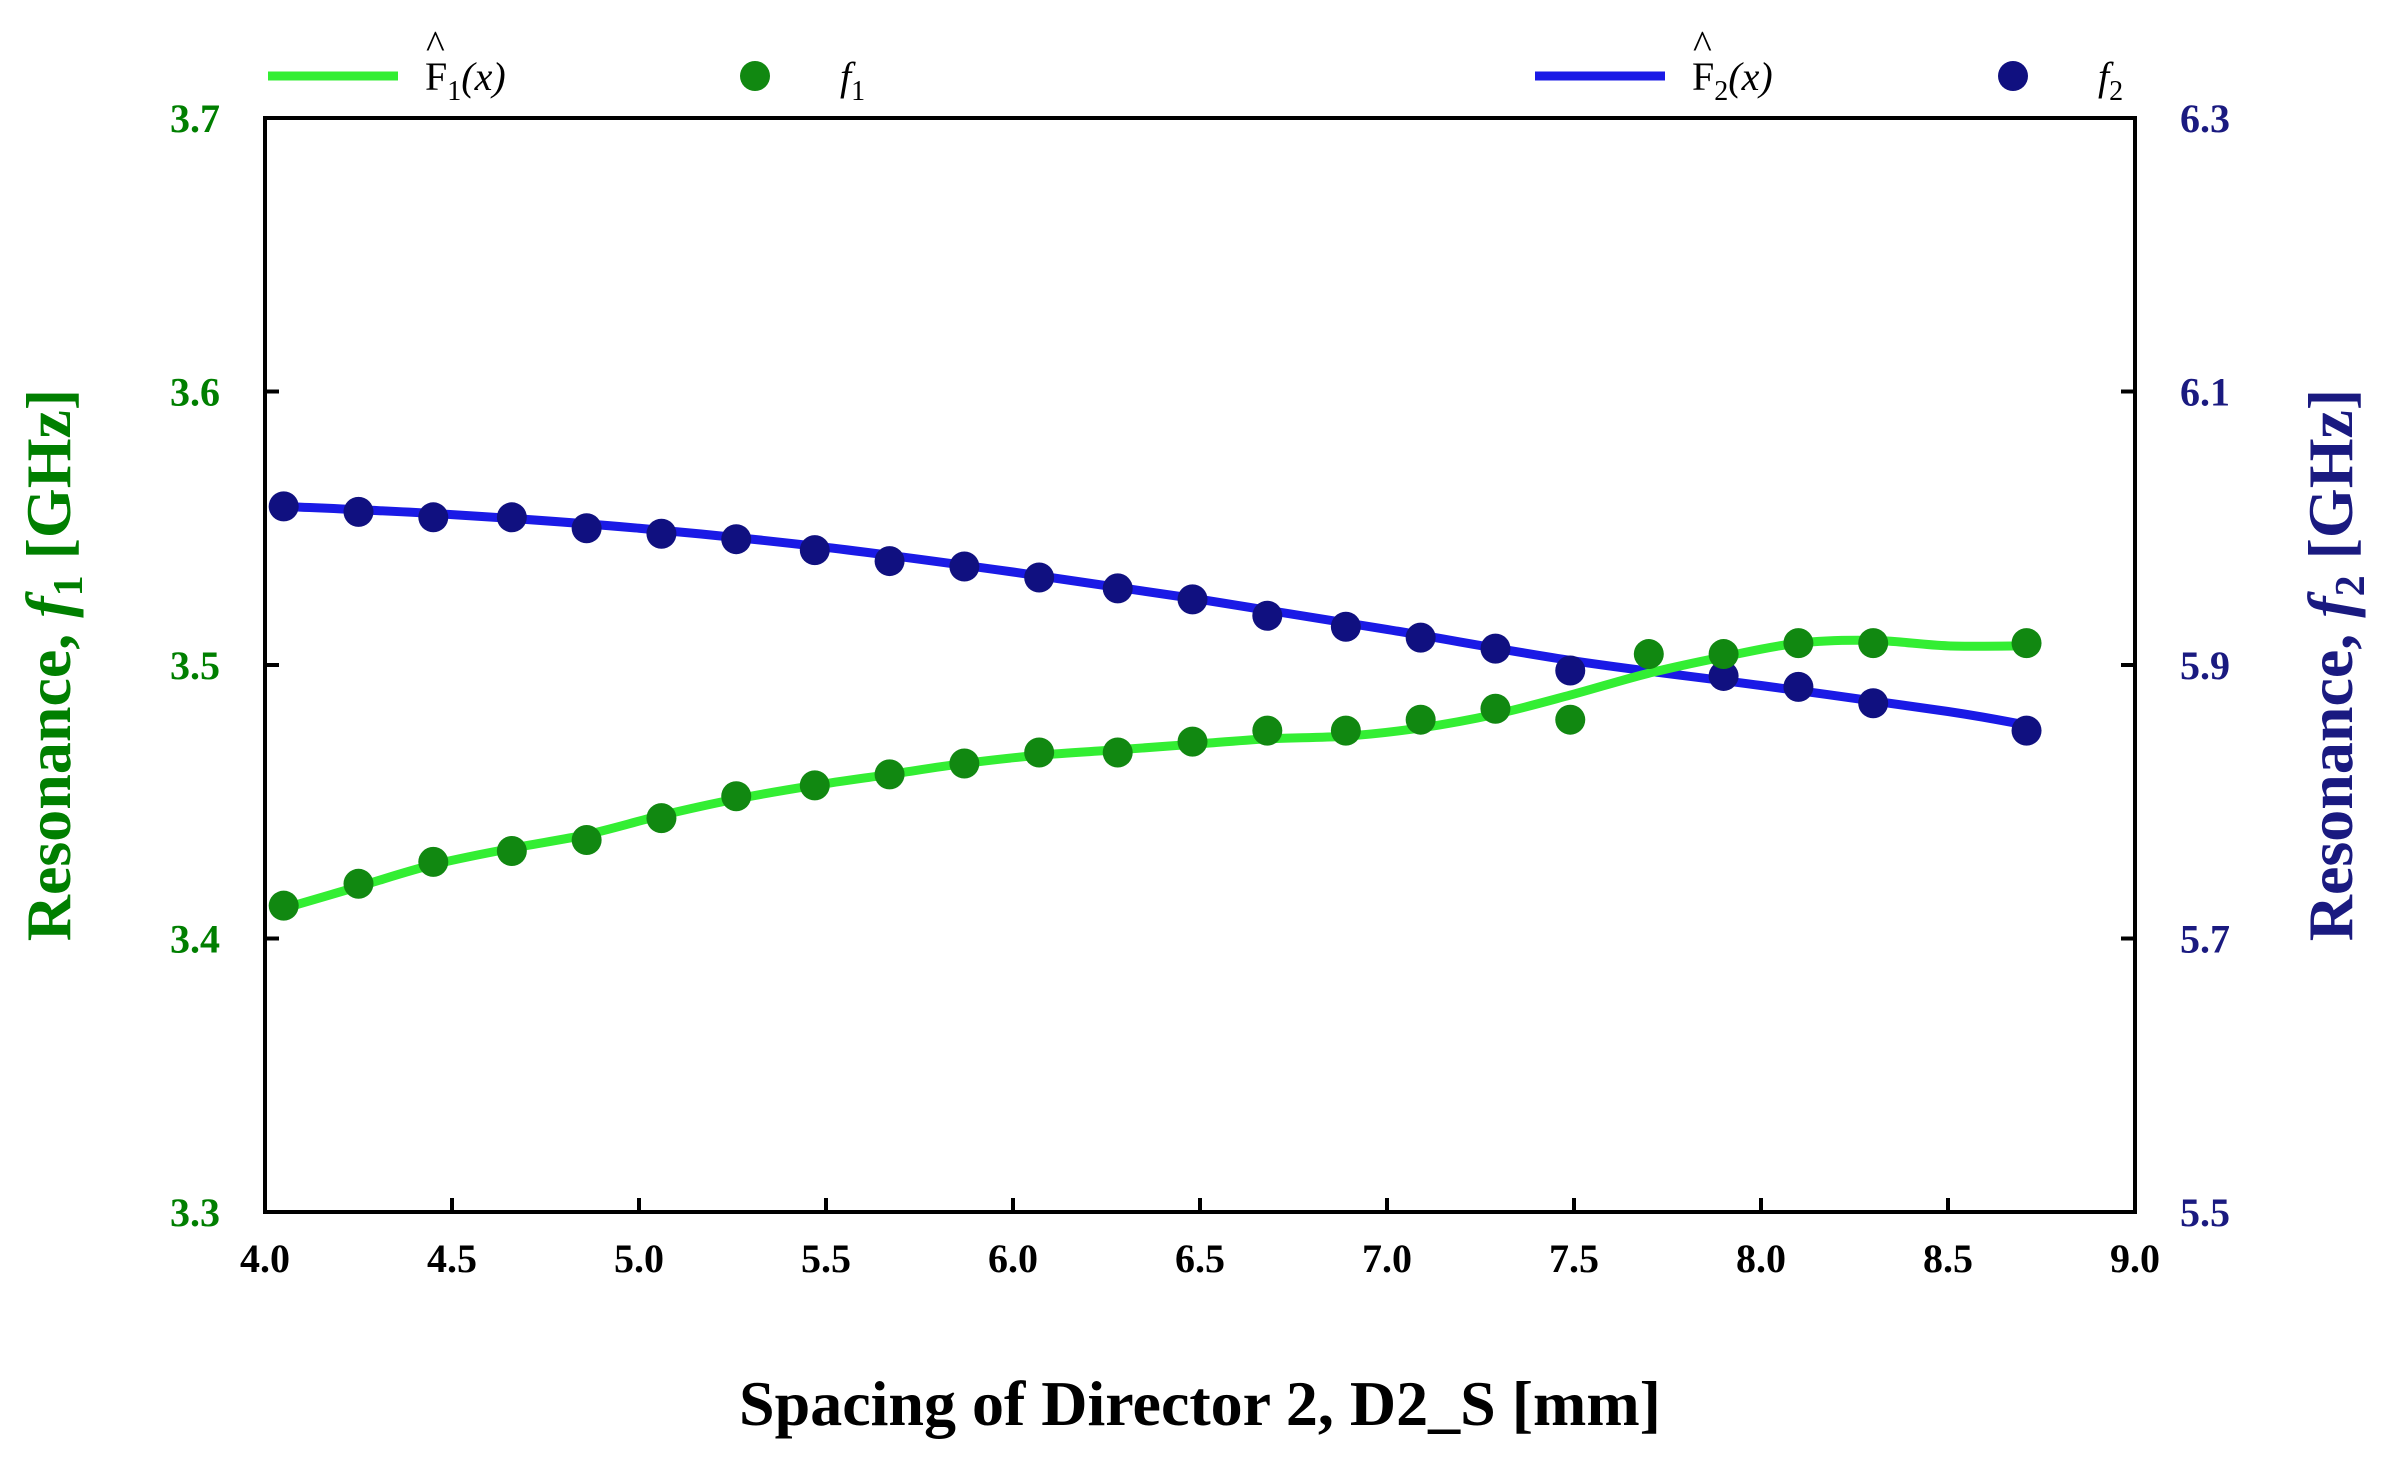  I want to click on y-left-tick-label: 3.3, so click(195, 1212).